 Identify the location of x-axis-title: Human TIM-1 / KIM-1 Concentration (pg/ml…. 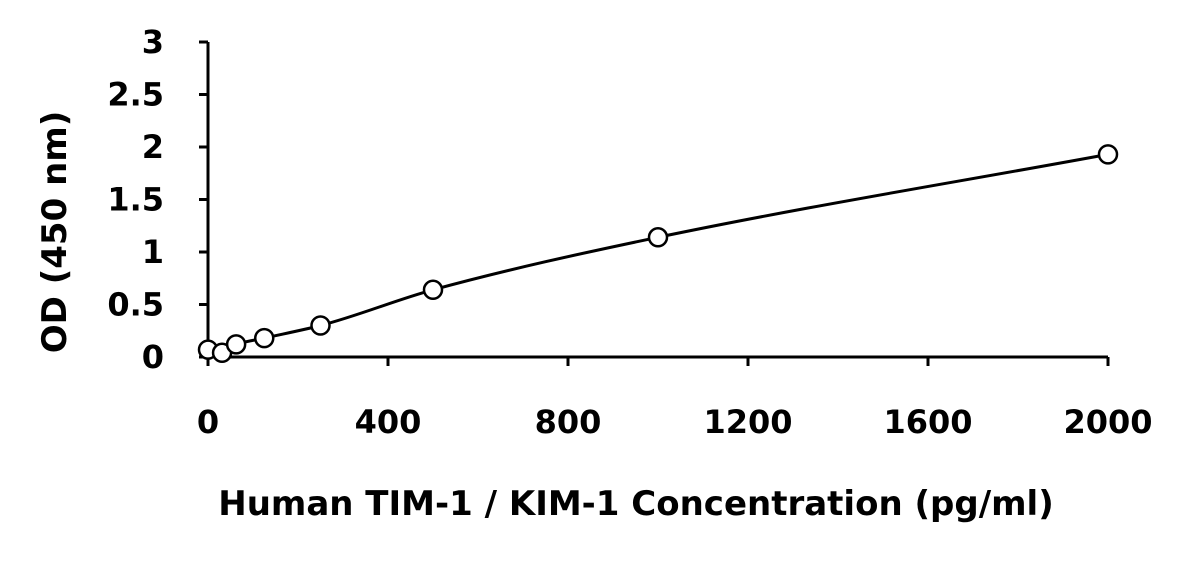
(636, 504).